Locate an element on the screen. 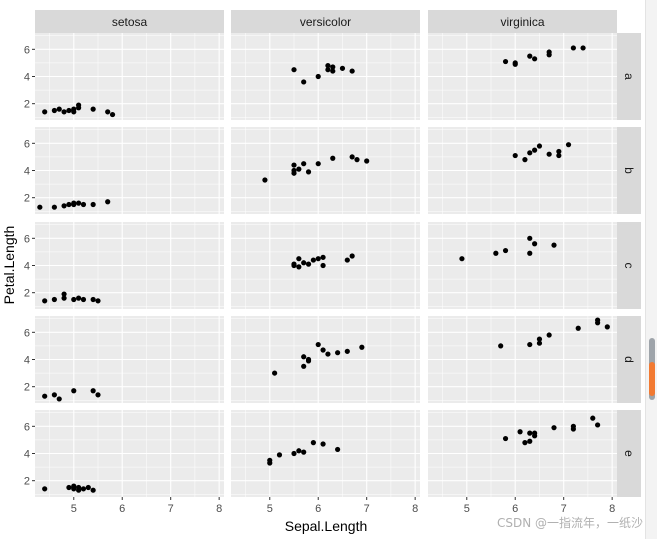 This screenshot has height=539, width=657. facet-strip-row-d is located at coordinates (629, 359).